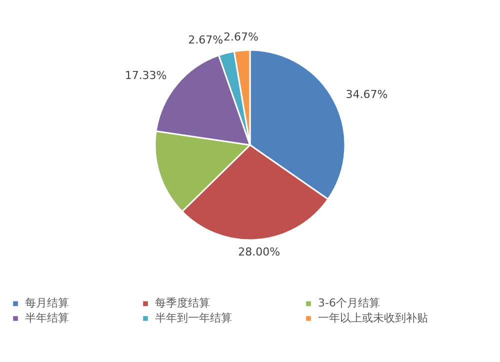 The image size is (500, 362). I want to click on legend-label: 一年以上或未收到补贴, so click(373, 318).